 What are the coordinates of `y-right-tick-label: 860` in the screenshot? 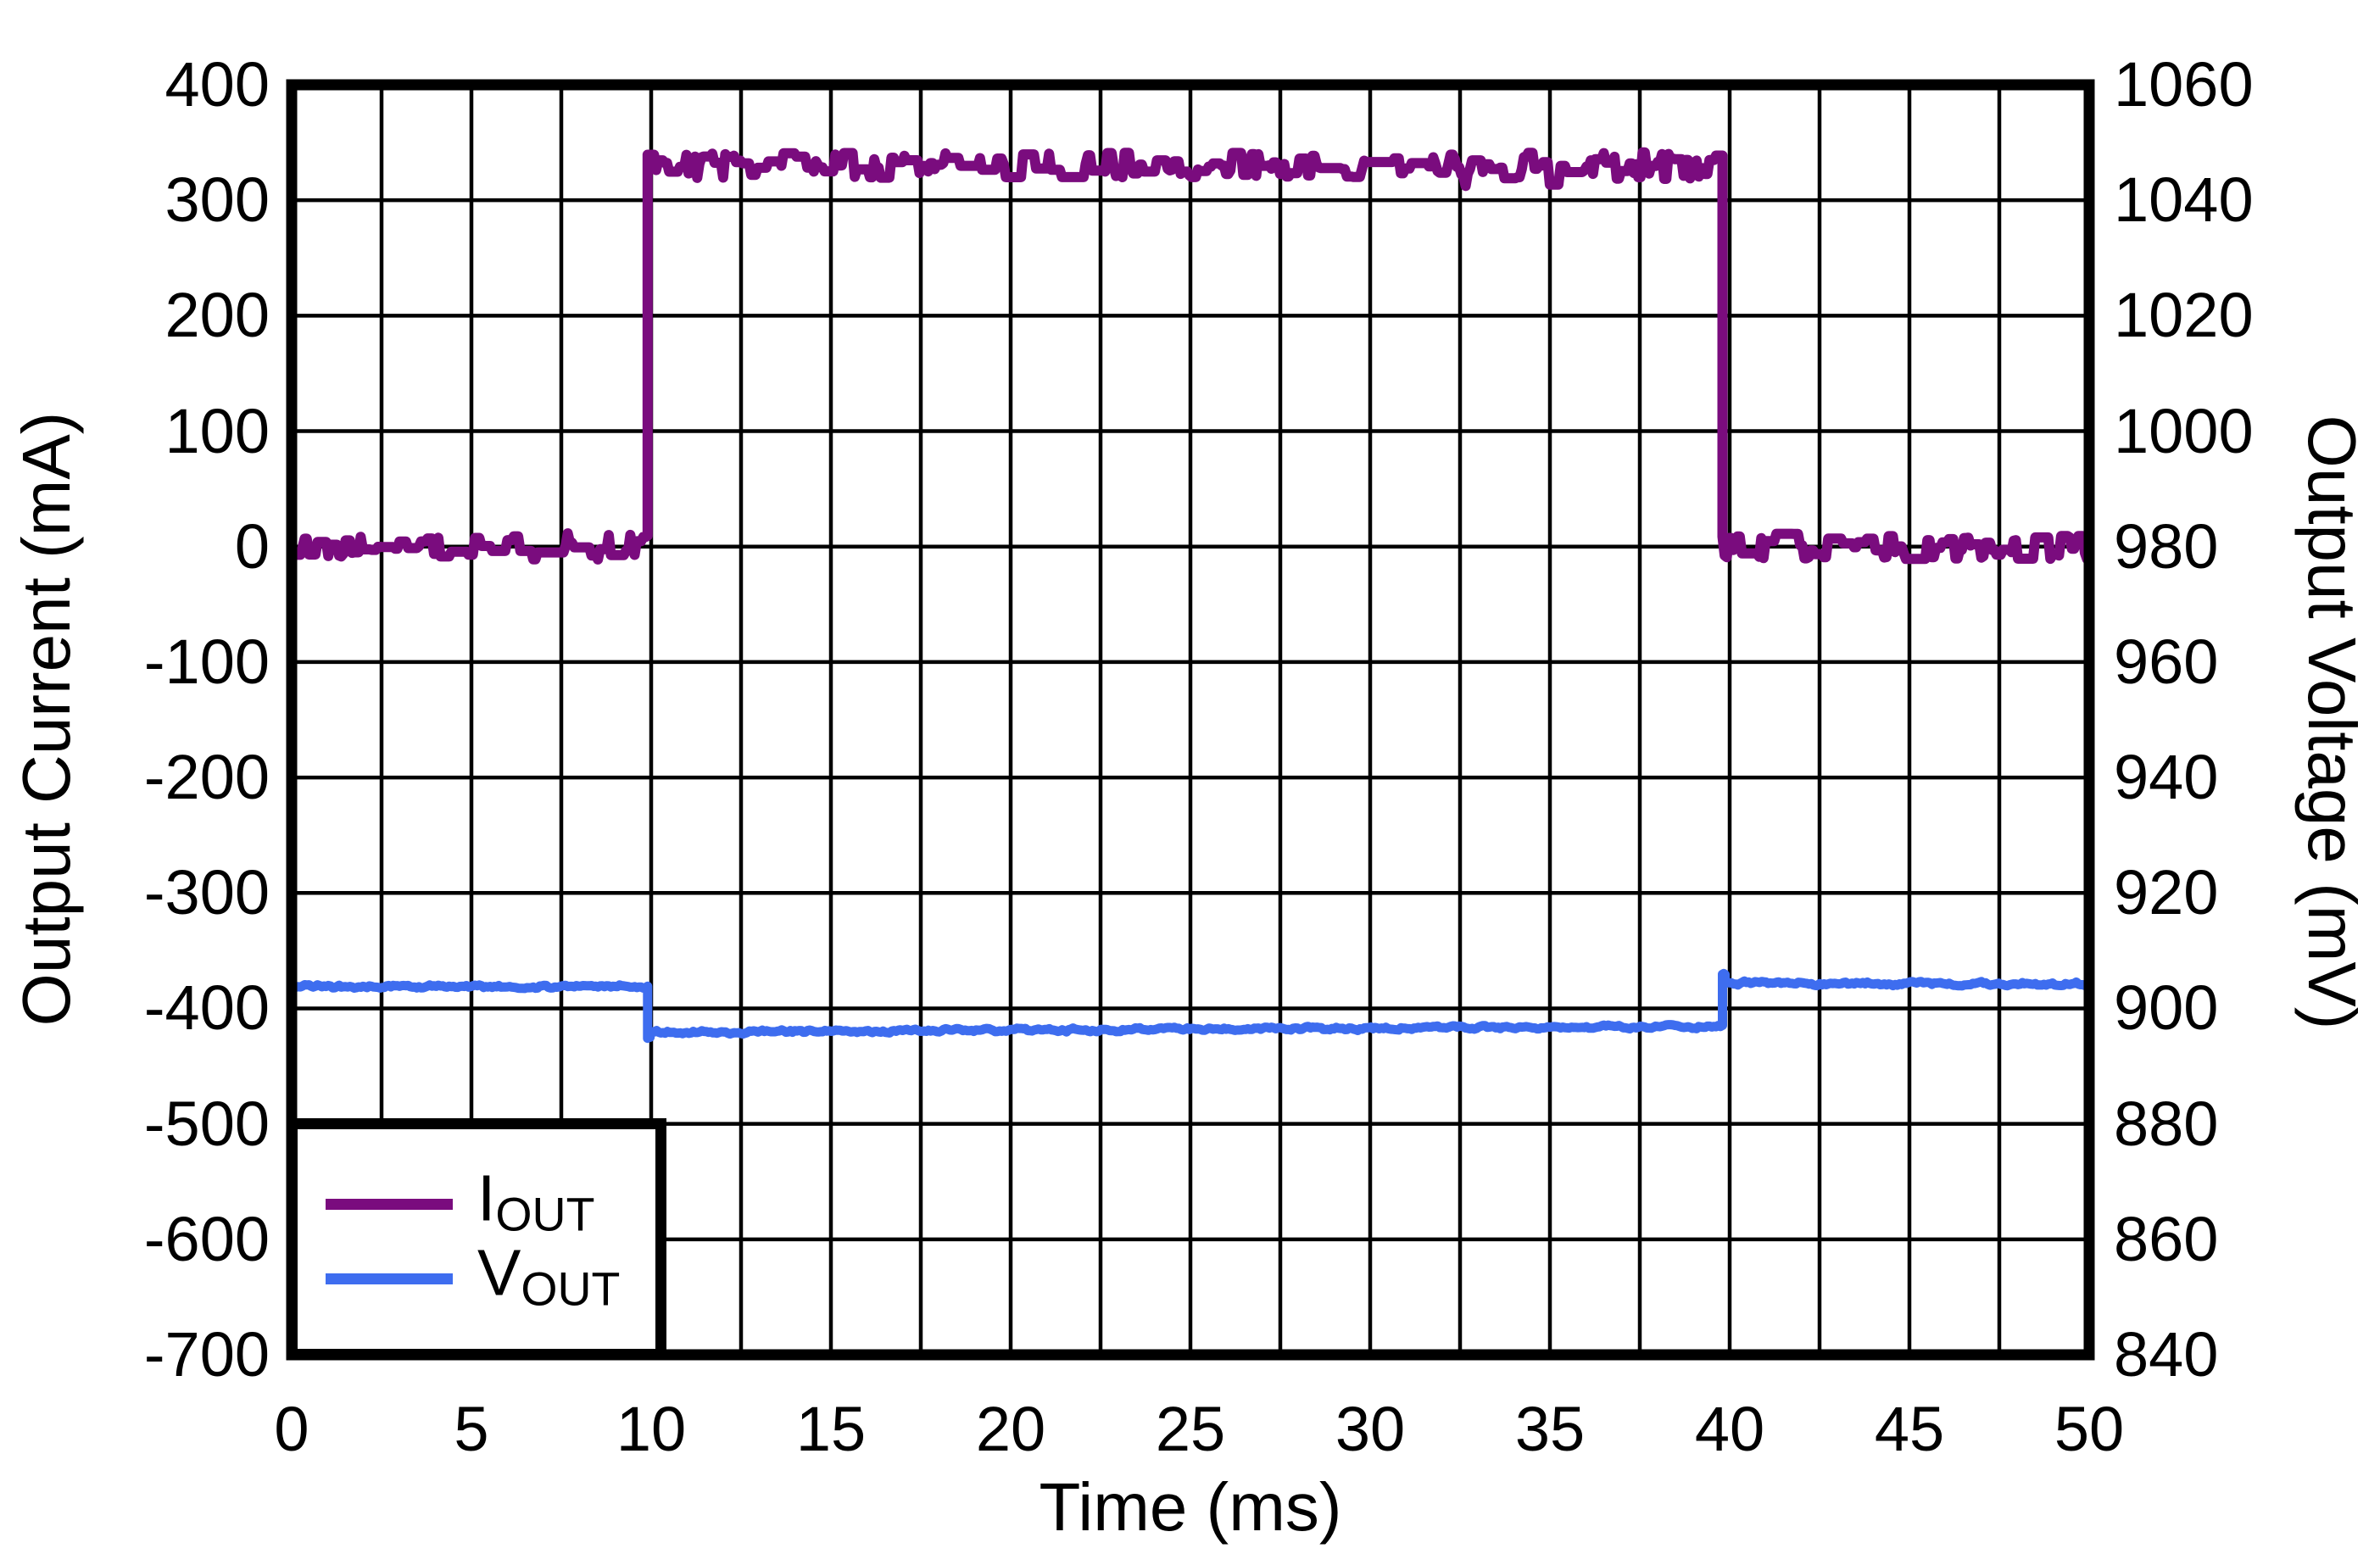 It's located at (2166, 1238).